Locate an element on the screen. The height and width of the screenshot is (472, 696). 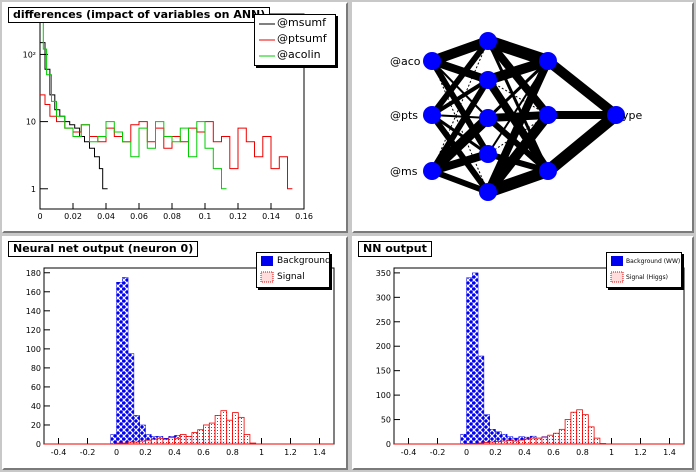
x-tick-label: -0.4 is located at coordinates (409, 452).